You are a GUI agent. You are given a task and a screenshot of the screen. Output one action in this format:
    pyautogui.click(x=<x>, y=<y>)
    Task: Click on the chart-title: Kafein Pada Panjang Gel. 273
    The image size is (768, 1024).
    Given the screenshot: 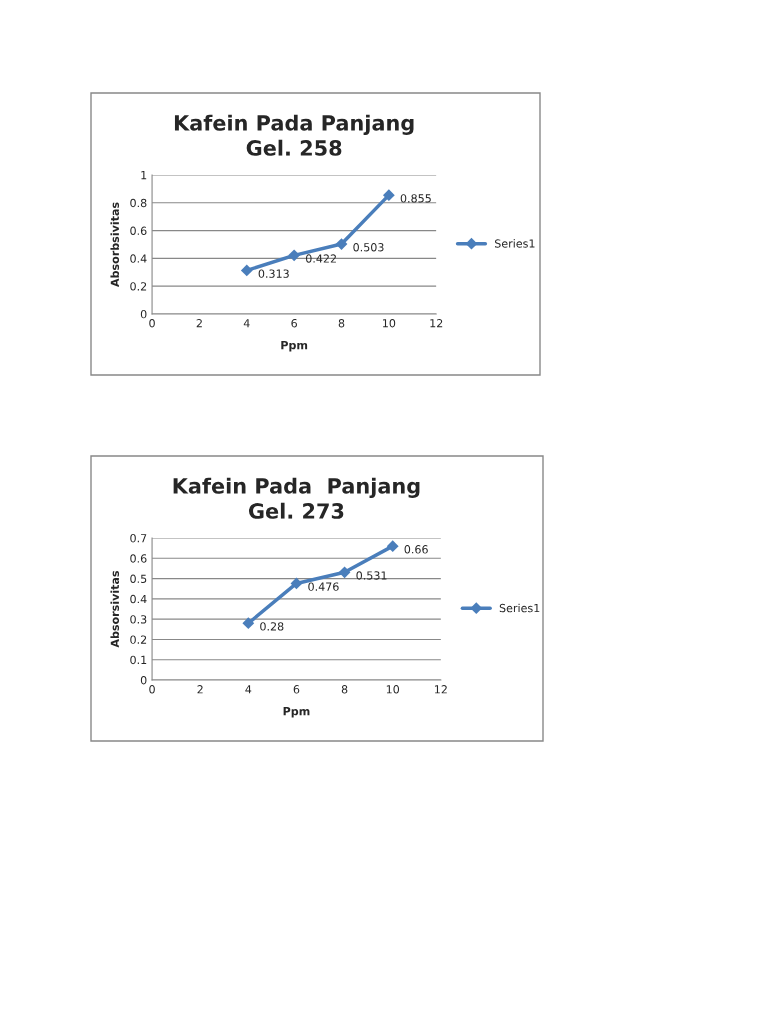 What is the action you would take?
    pyautogui.click(x=296, y=498)
    